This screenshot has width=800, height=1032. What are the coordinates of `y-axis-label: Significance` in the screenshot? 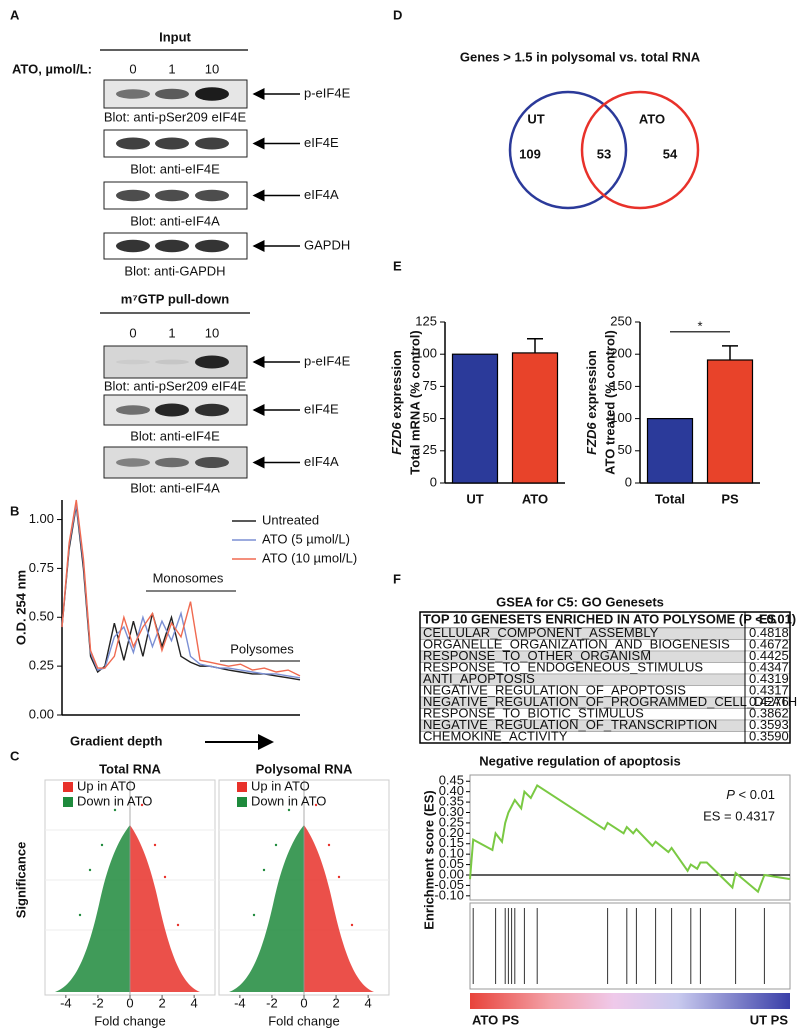 It's located at (20, 880).